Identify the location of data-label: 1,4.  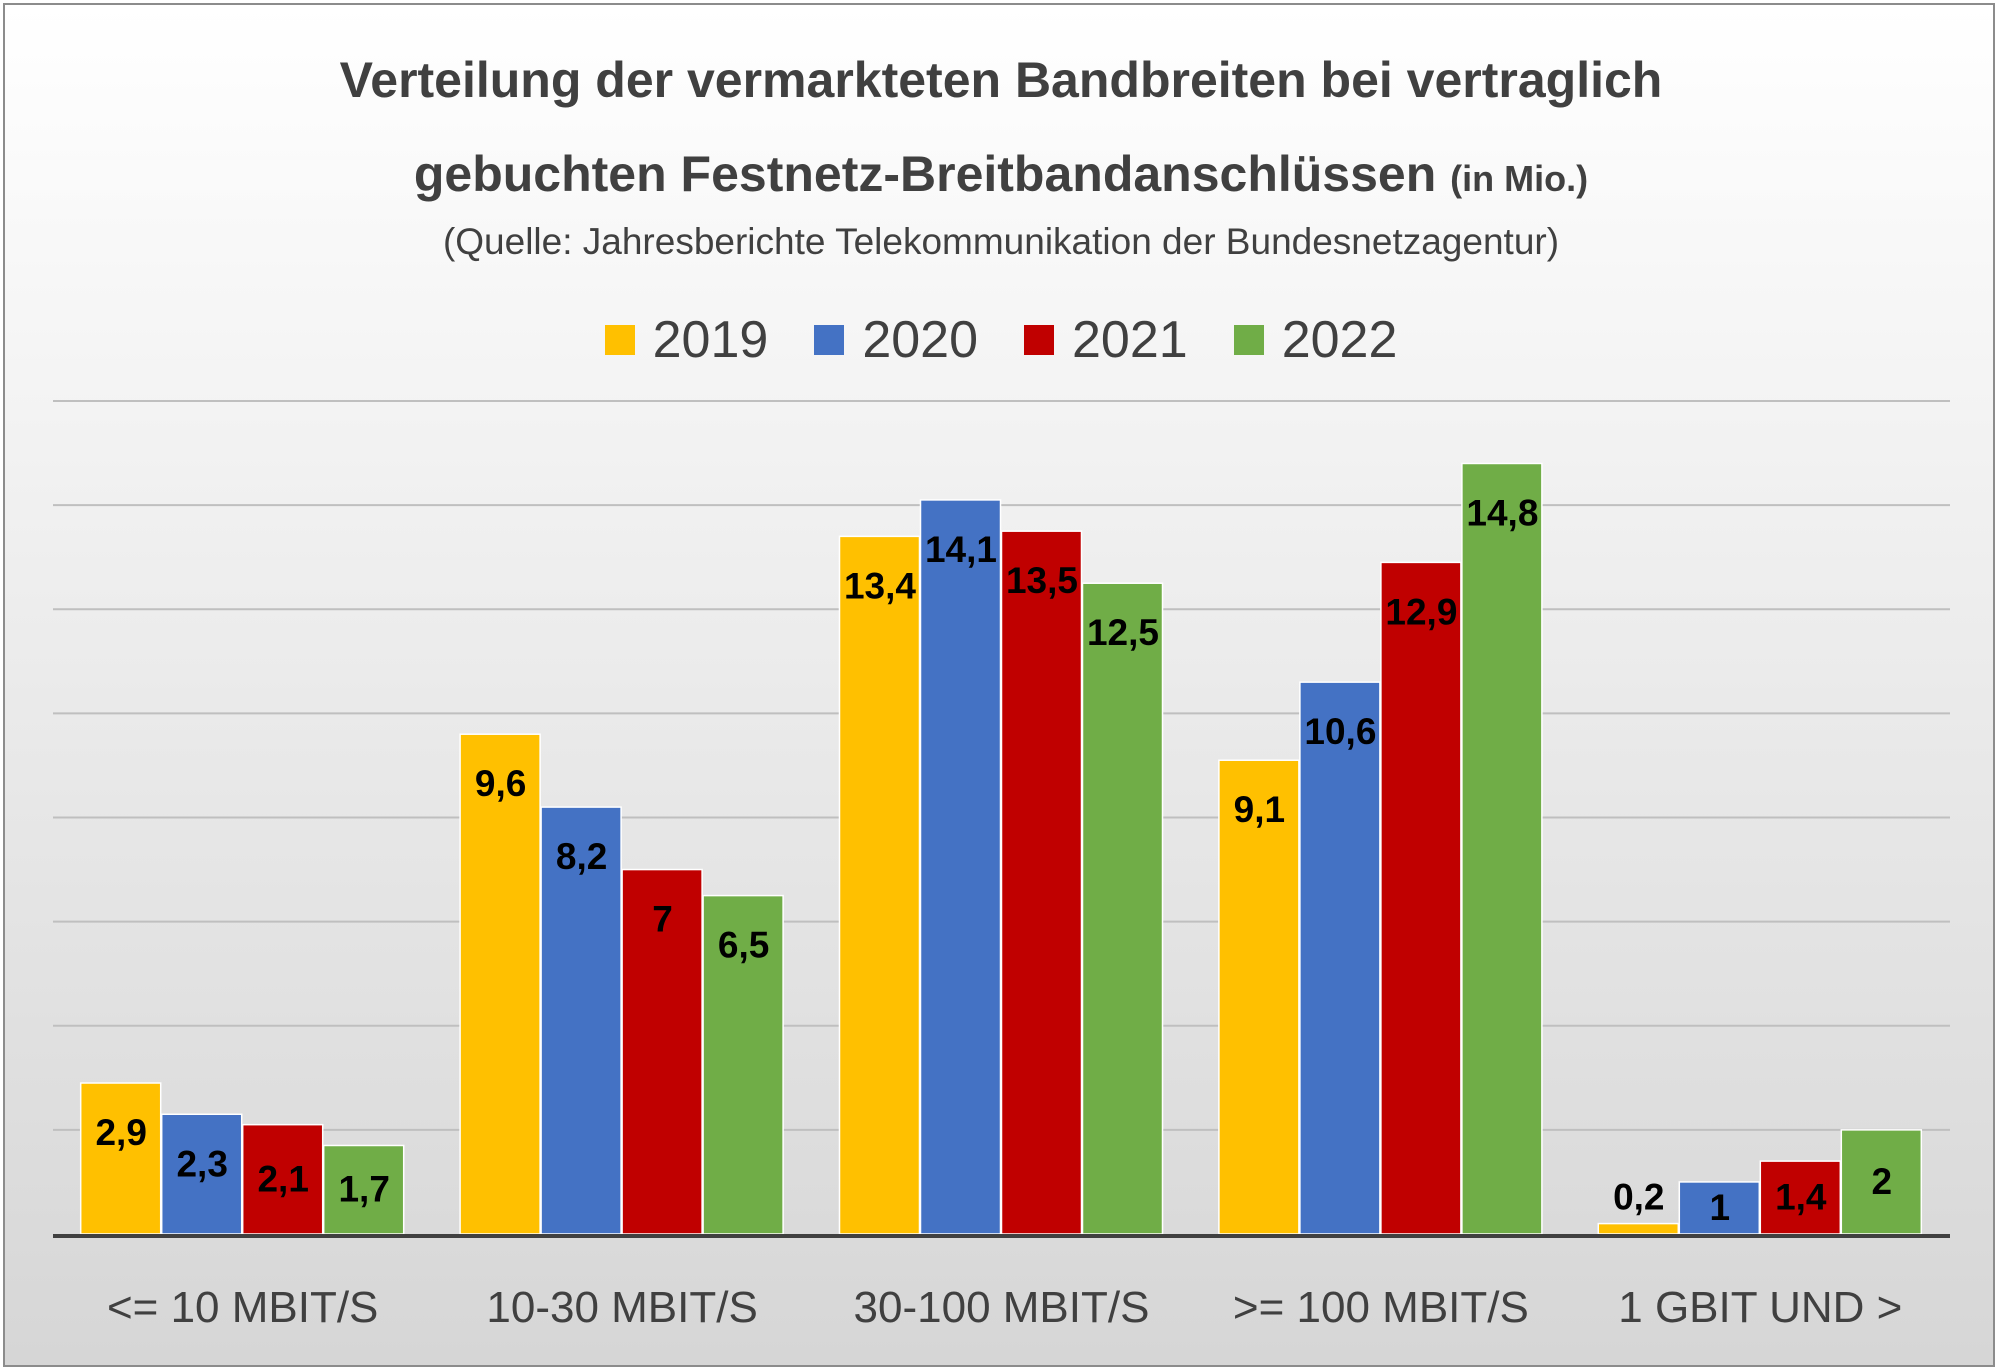
(1801, 1197).